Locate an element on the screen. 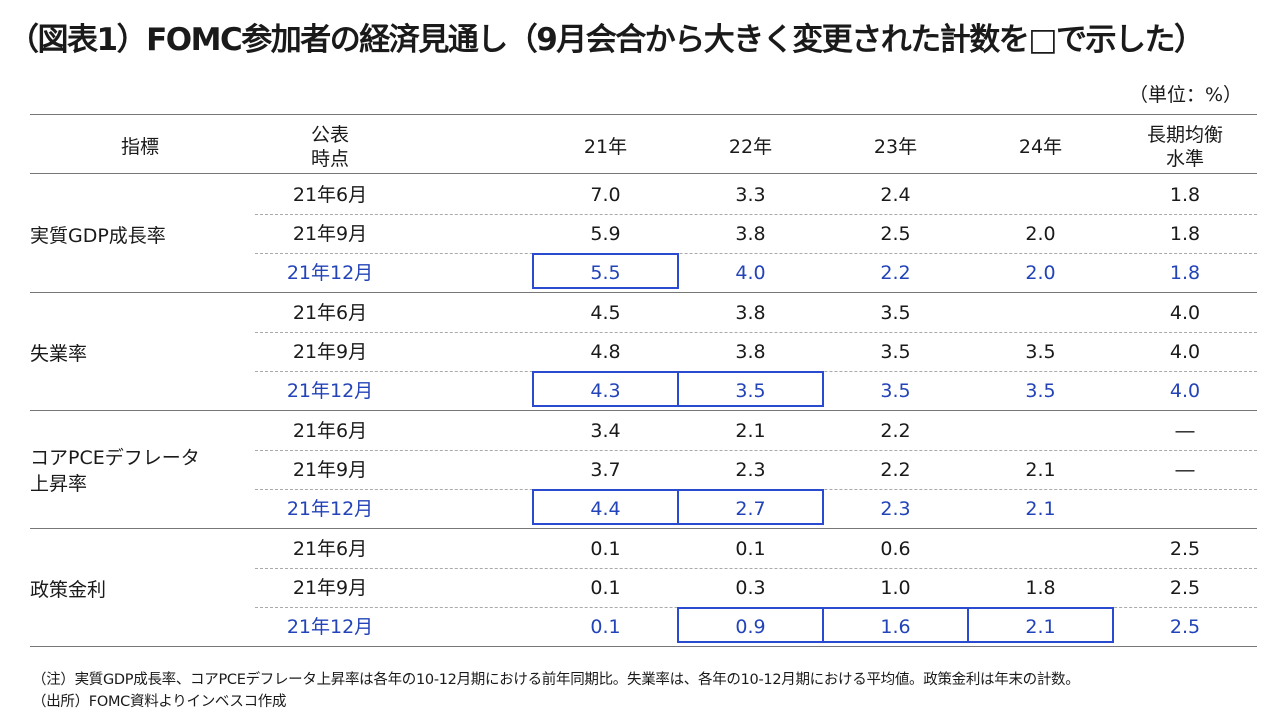 This screenshot has width=1280, height=720. table-bottom-rule is located at coordinates (643, 646).